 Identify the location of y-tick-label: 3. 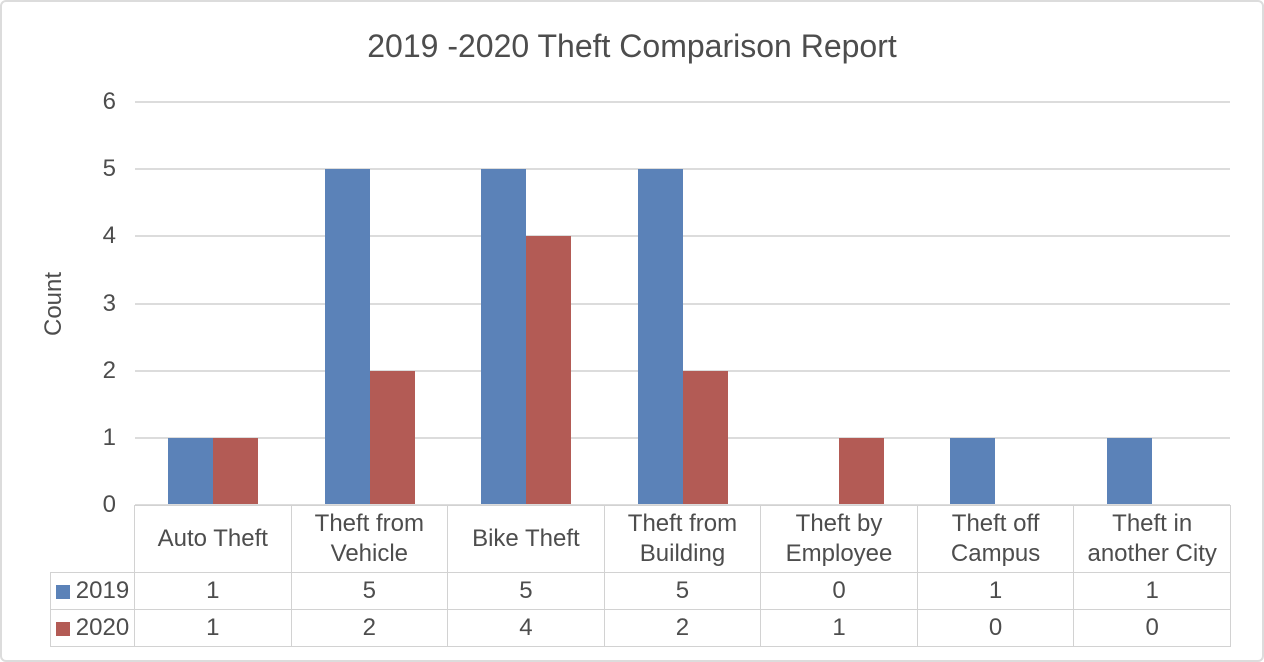
(109, 303).